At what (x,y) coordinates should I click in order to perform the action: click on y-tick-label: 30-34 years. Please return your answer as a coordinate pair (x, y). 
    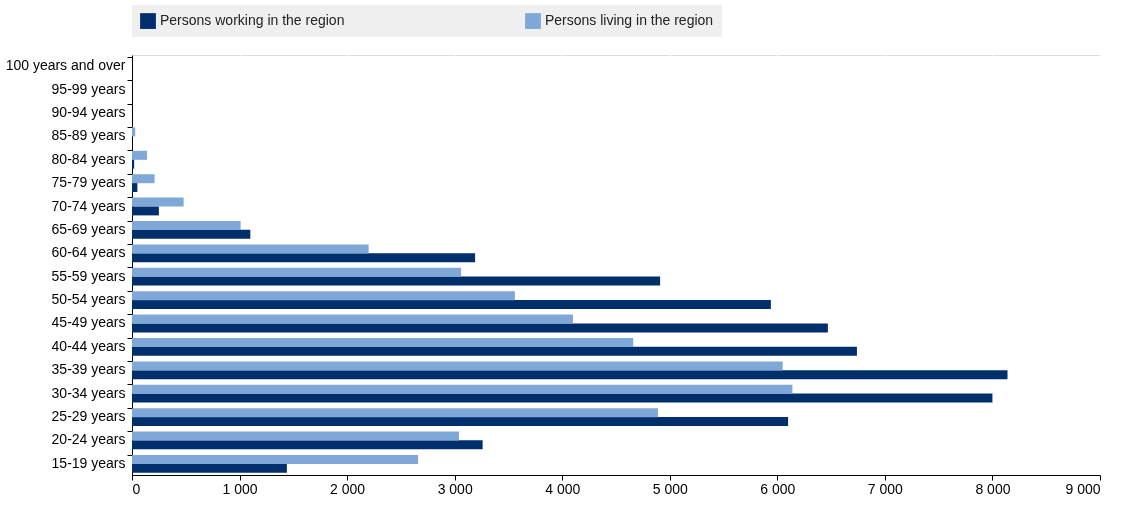
    Looking at the image, I should click on (88, 392).